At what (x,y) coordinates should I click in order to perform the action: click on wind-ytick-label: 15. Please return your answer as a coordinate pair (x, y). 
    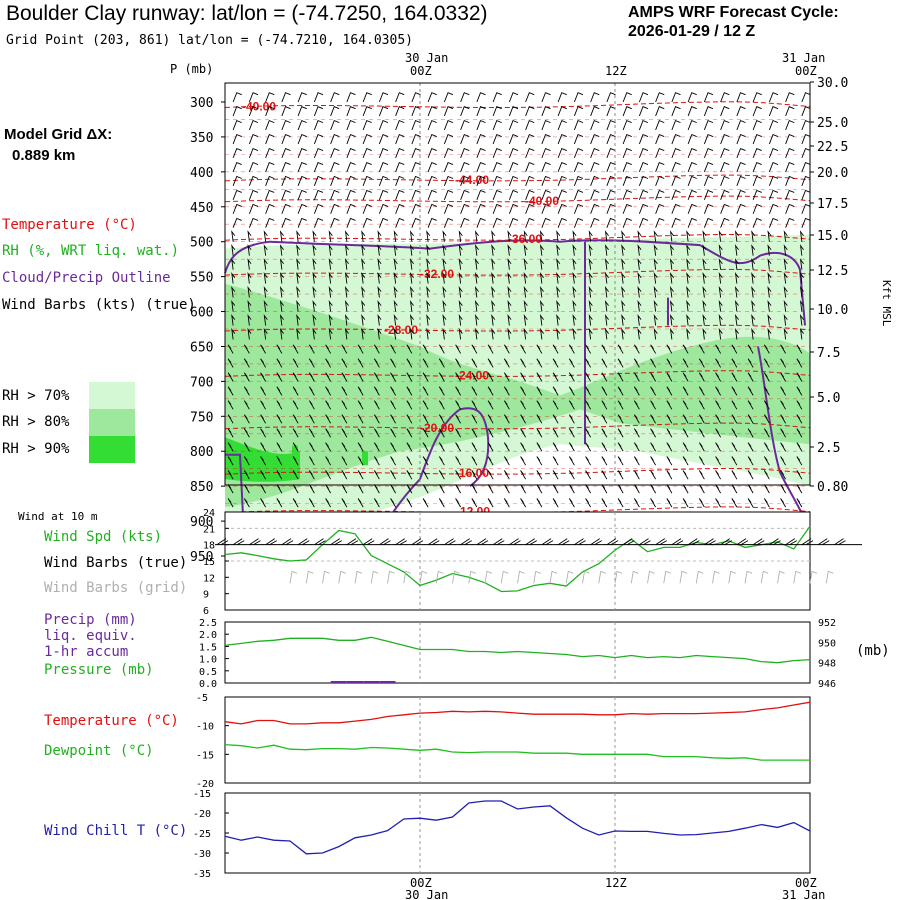
    Looking at the image, I should click on (209, 562).